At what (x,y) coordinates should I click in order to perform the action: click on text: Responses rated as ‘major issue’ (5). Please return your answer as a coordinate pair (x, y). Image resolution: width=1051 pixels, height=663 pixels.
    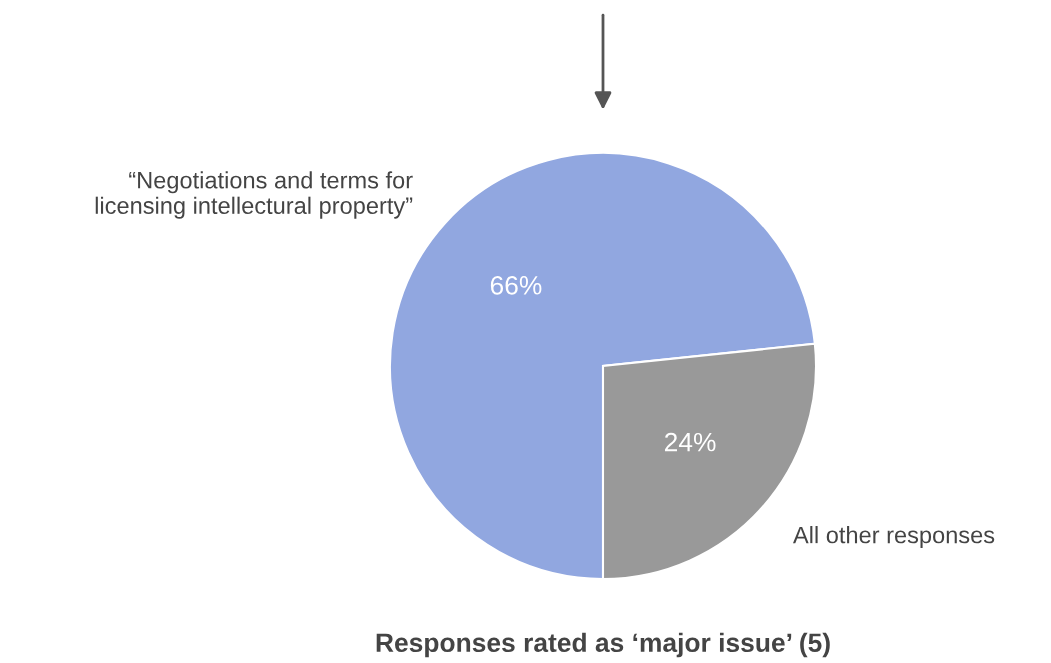
    Looking at the image, I should click on (603, 645).